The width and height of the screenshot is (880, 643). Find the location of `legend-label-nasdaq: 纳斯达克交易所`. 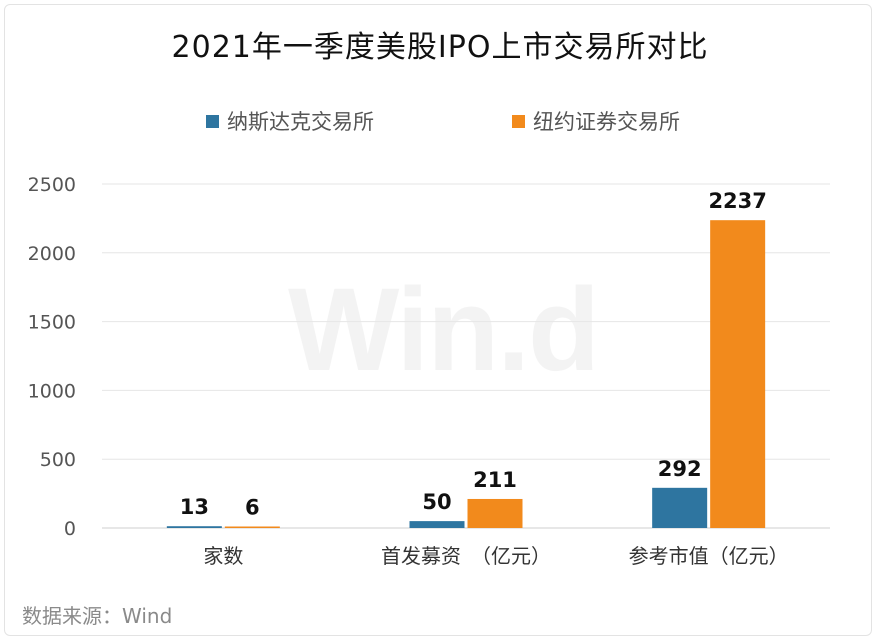

legend-label-nasdaq: 纳斯达克交易所 is located at coordinates (300, 122).